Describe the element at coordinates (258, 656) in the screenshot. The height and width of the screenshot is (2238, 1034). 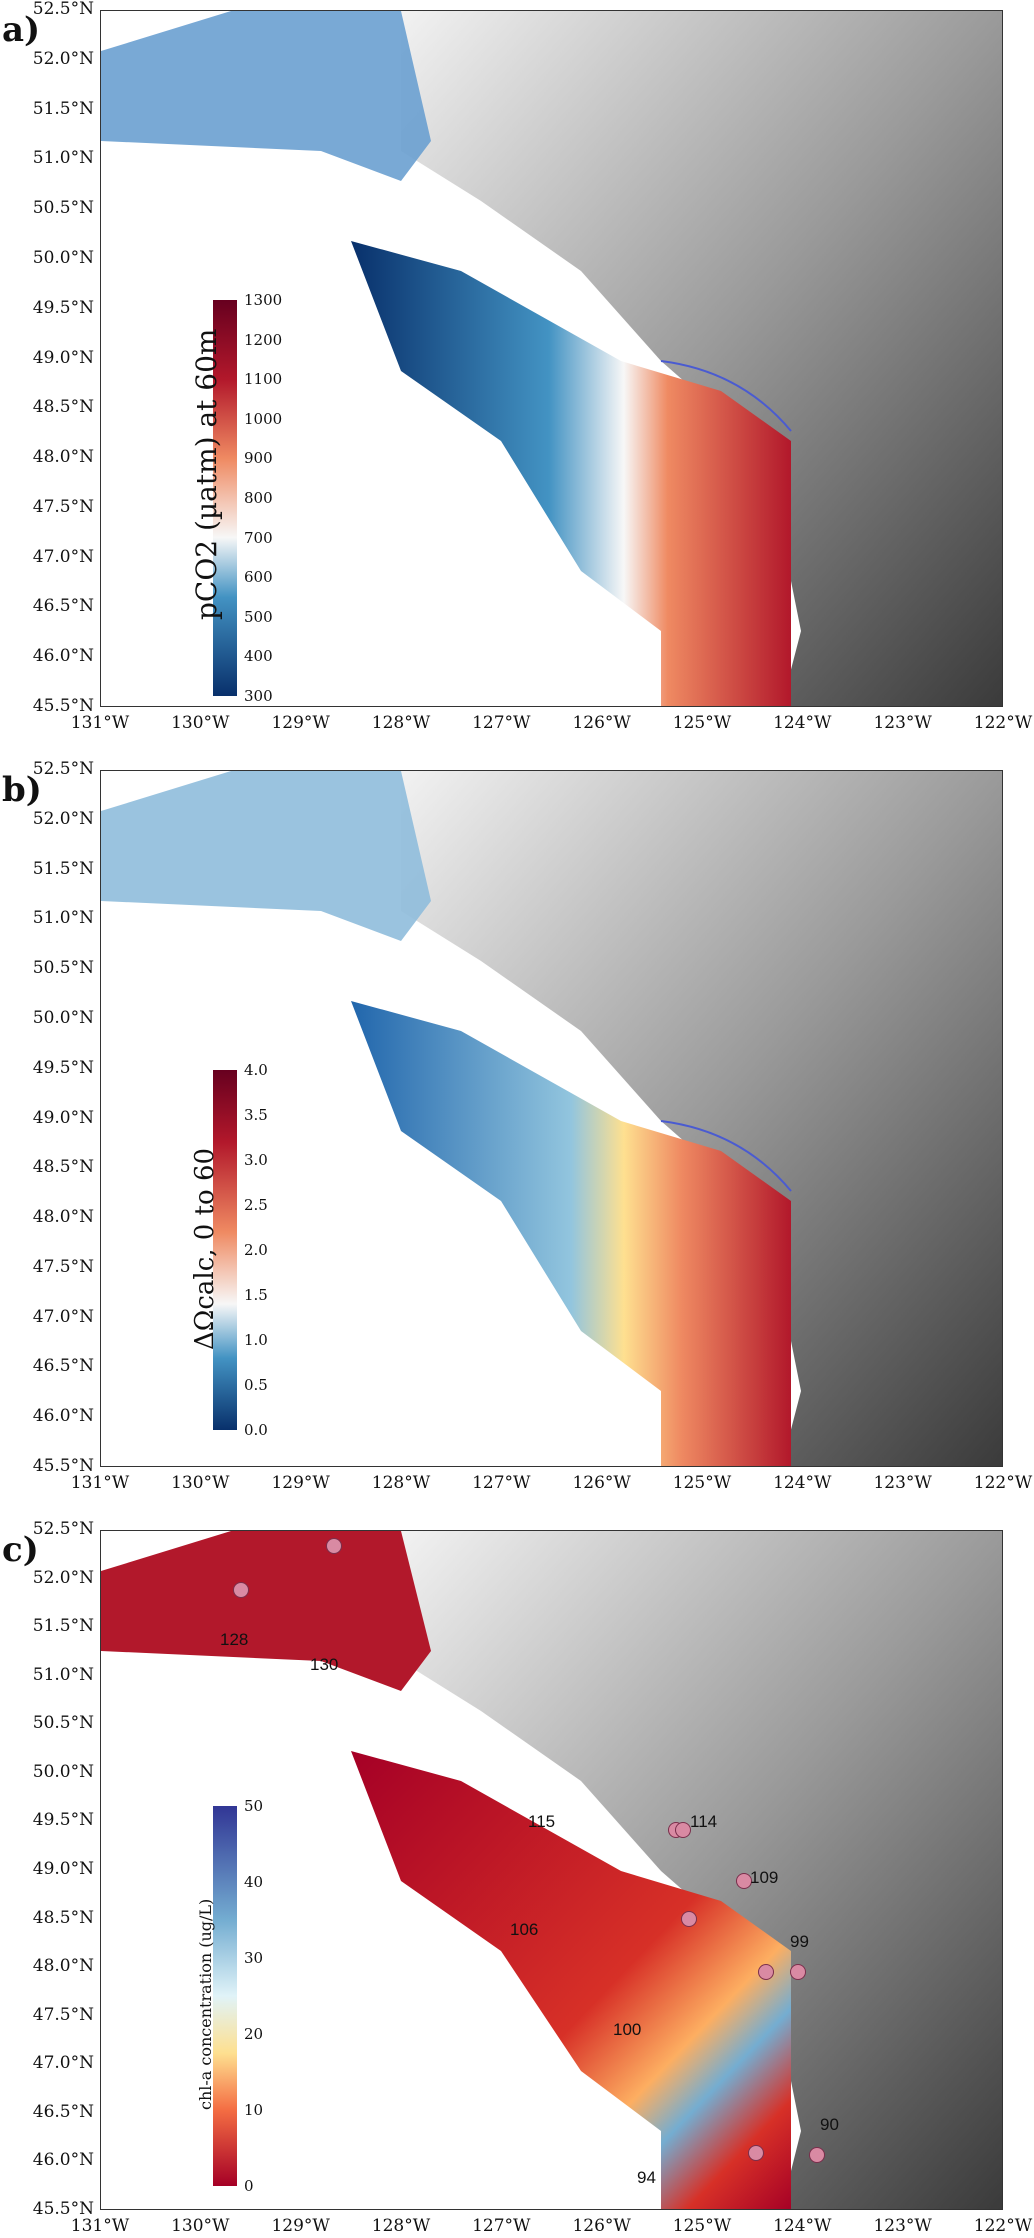
I see `colorbar-tick: 400` at that location.